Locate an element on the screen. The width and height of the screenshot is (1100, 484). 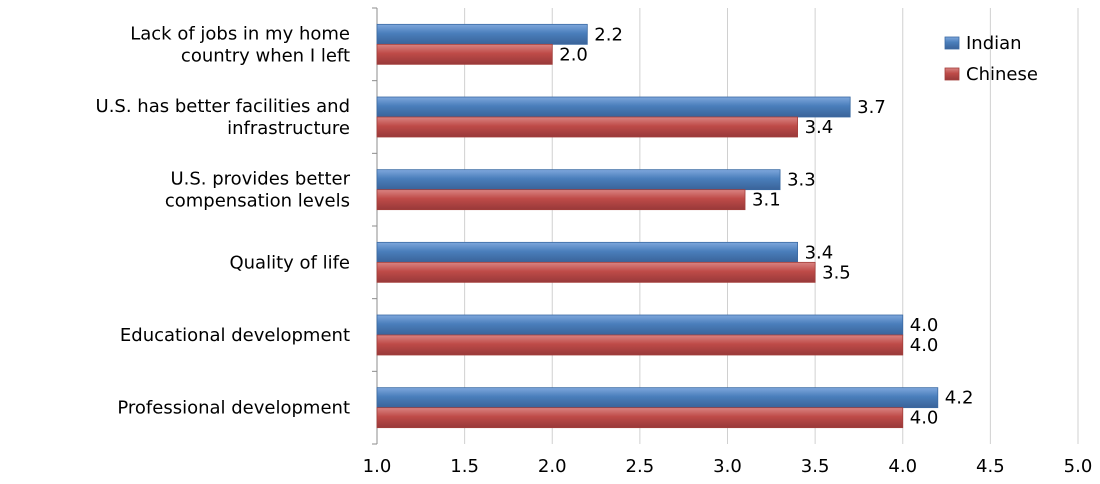
x-tick-label: 2.5 is located at coordinates (640, 466).